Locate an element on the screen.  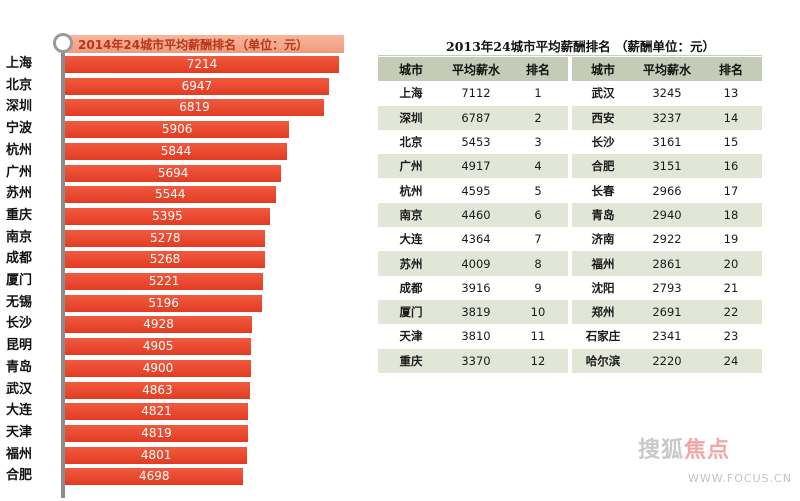
cell-rank: 21 is located at coordinates (731, 287).